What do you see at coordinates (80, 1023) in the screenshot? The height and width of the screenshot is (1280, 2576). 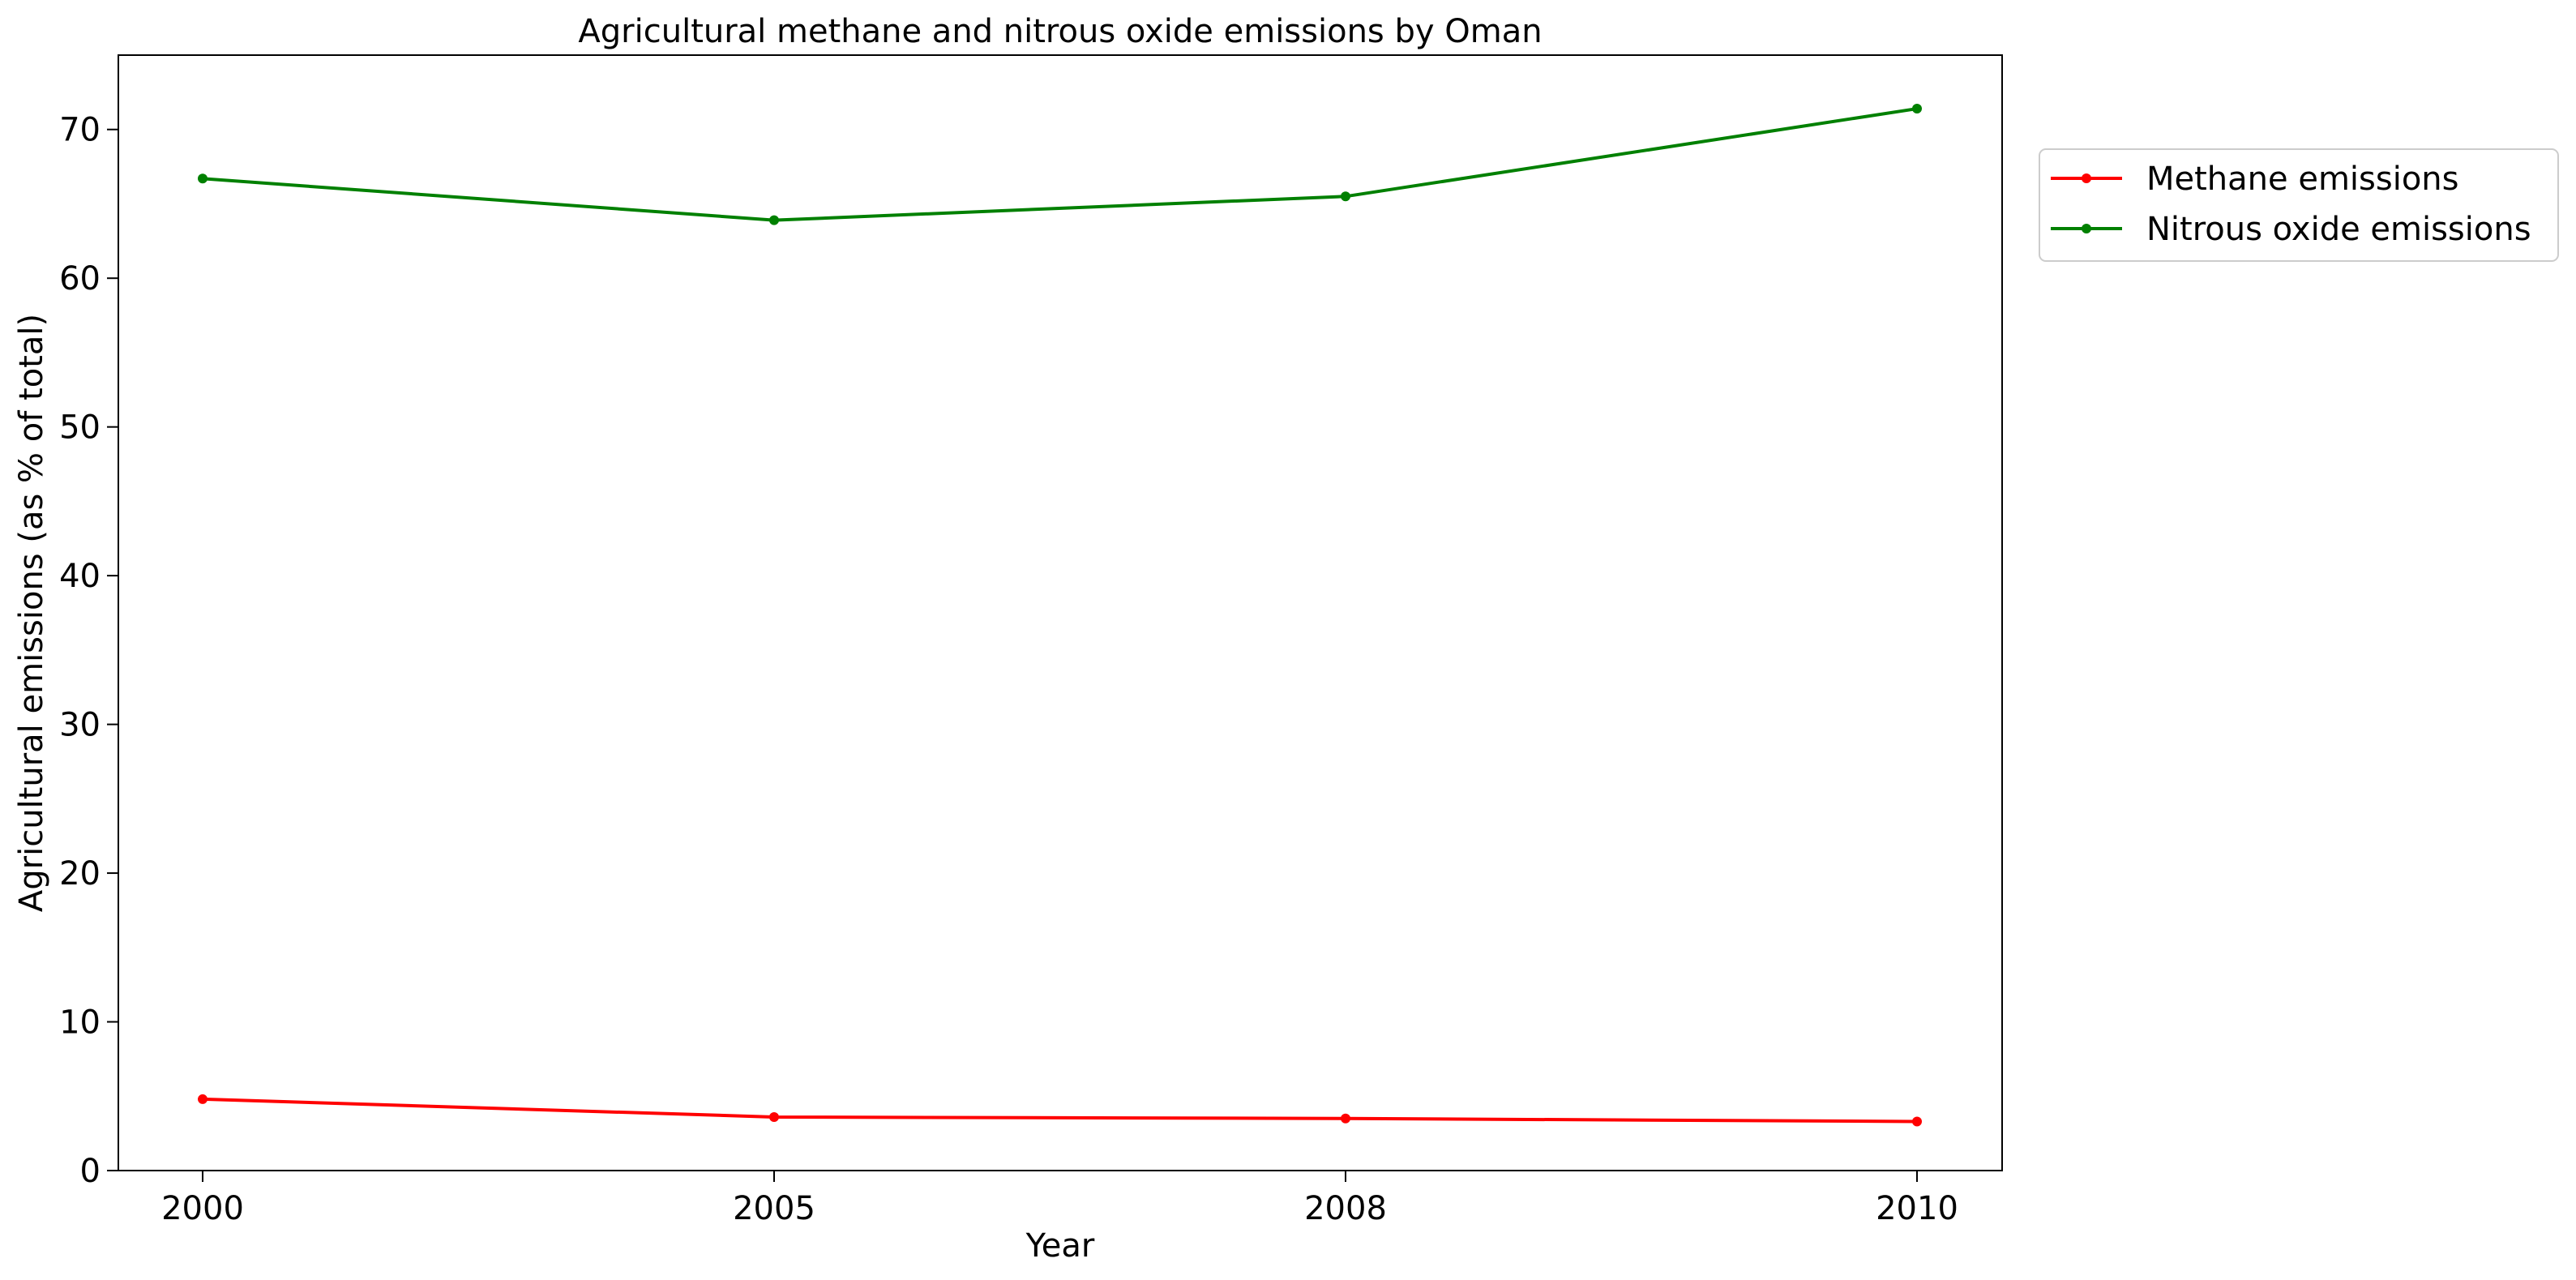 I see `y-tick-label: 10` at bounding box center [80, 1023].